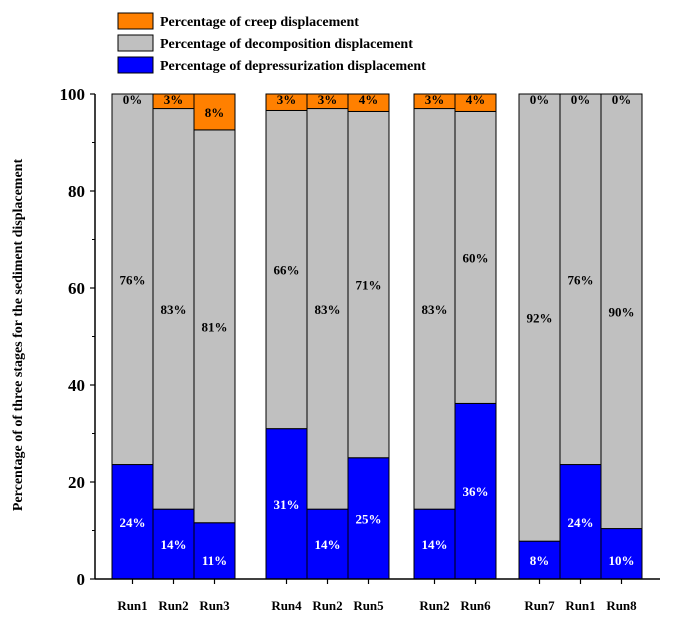  Describe the element at coordinates (369, 518) in the screenshot. I see `bar-label-depressurization-6: 25%` at that location.